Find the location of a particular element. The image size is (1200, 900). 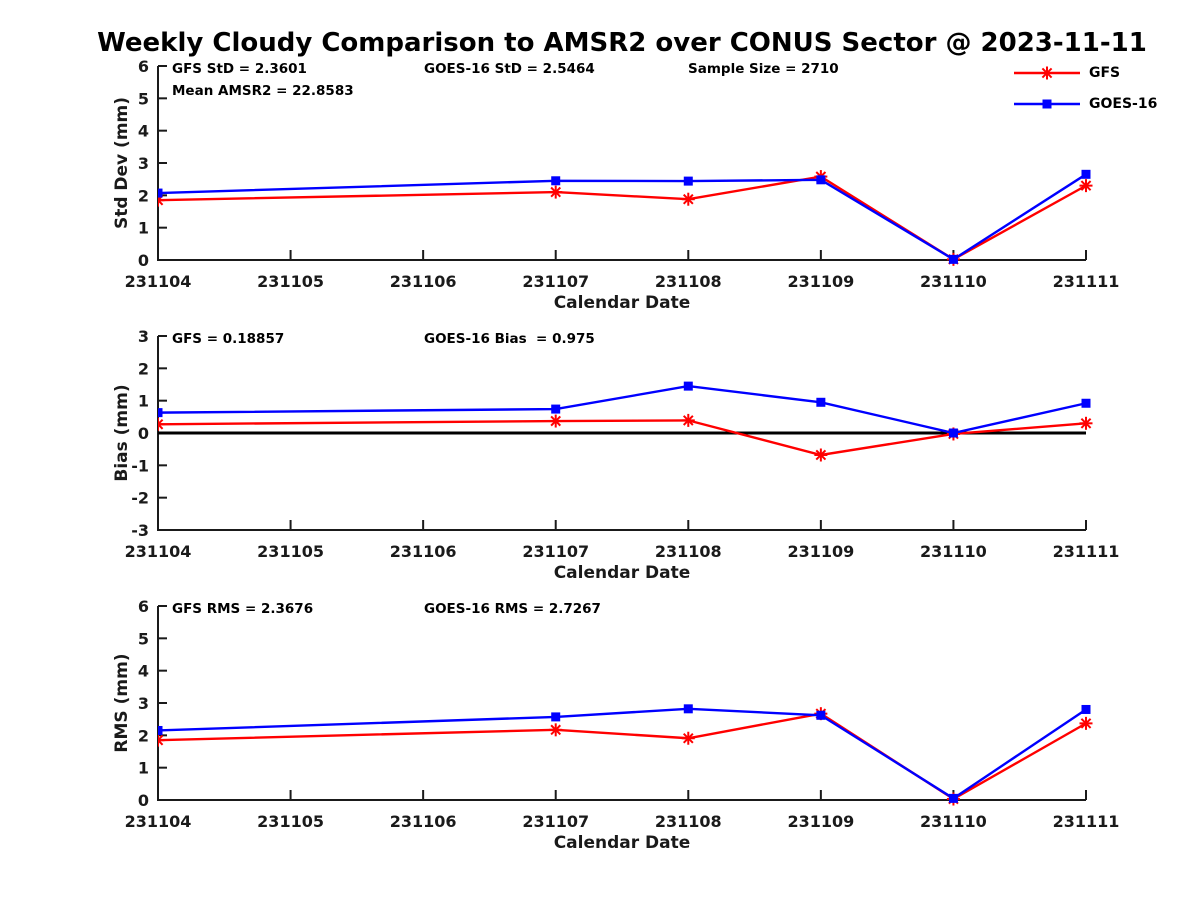

y-axis-label: Bias (mm) is located at coordinates (122, 432).